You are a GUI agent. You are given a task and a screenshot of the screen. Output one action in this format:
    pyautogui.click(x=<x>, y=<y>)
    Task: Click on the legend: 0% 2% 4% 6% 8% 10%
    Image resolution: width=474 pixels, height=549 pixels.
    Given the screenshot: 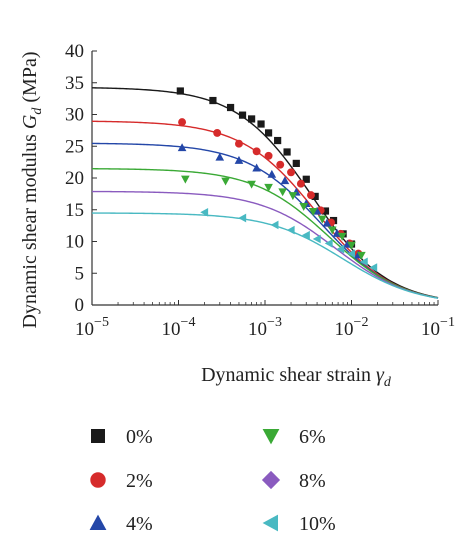 What is the action you would take?
    pyautogui.click(x=212, y=480)
    